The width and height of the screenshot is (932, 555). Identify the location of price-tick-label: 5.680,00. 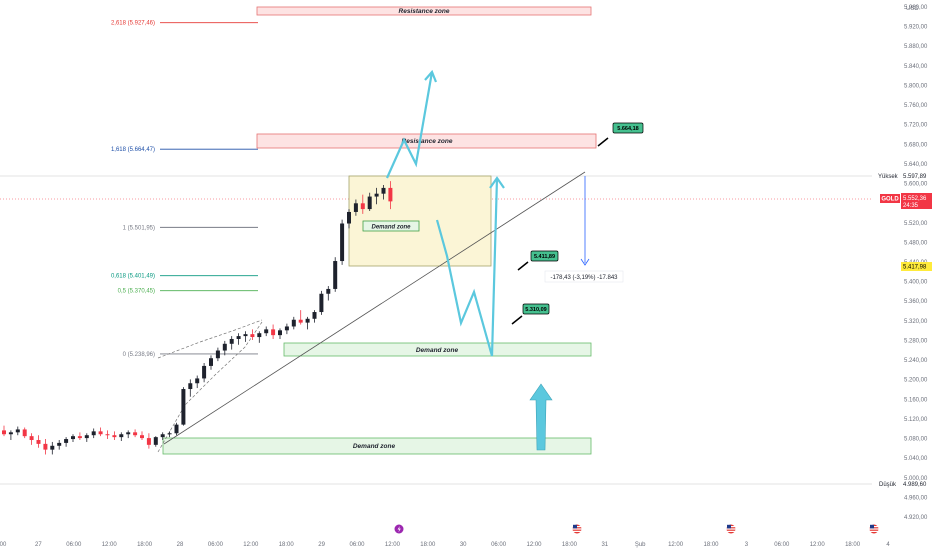
(916, 145).